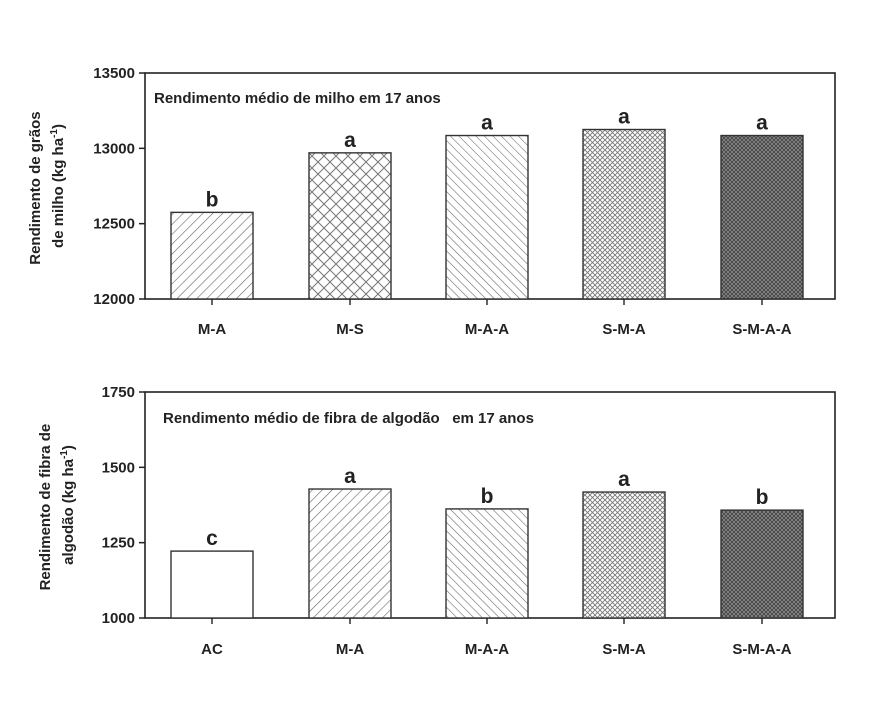  Describe the element at coordinates (350, 226) in the screenshot. I see `bar-m-s` at that location.